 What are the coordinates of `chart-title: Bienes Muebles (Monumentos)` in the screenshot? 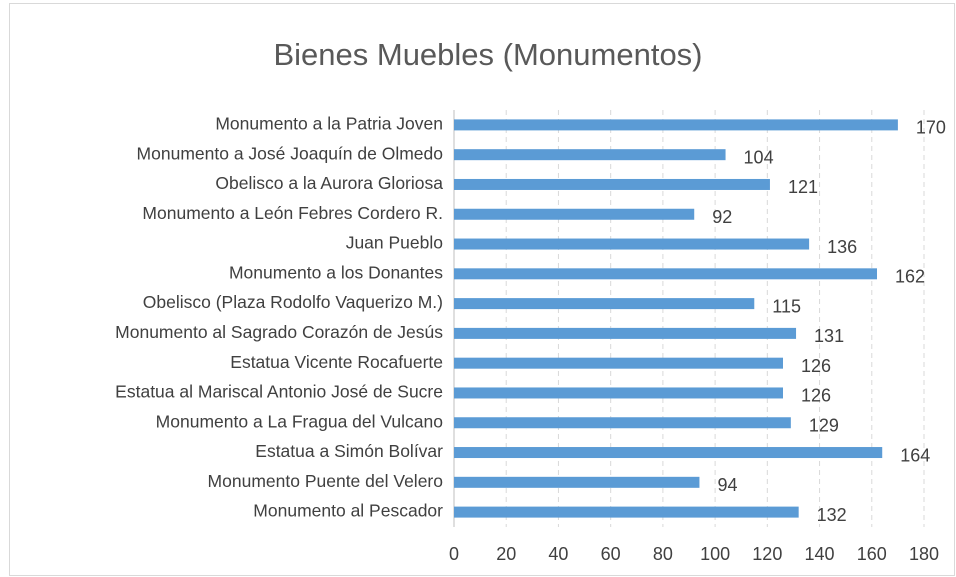 It's located at (487, 54).